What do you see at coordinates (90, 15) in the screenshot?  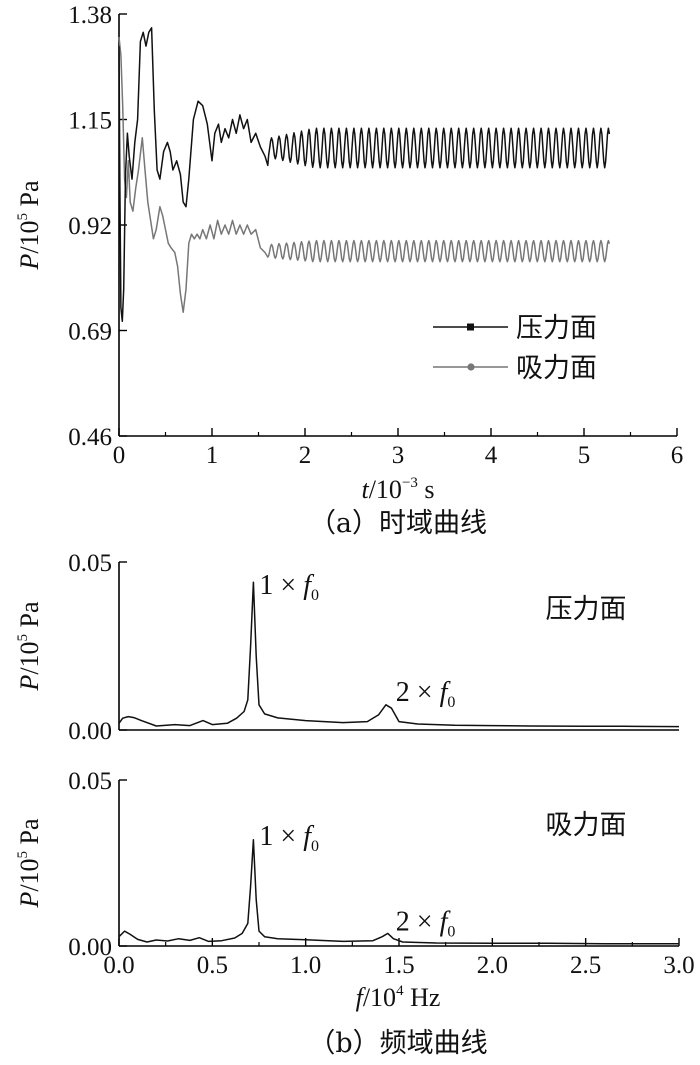 I see `y-tick-label: 1.38` at bounding box center [90, 15].